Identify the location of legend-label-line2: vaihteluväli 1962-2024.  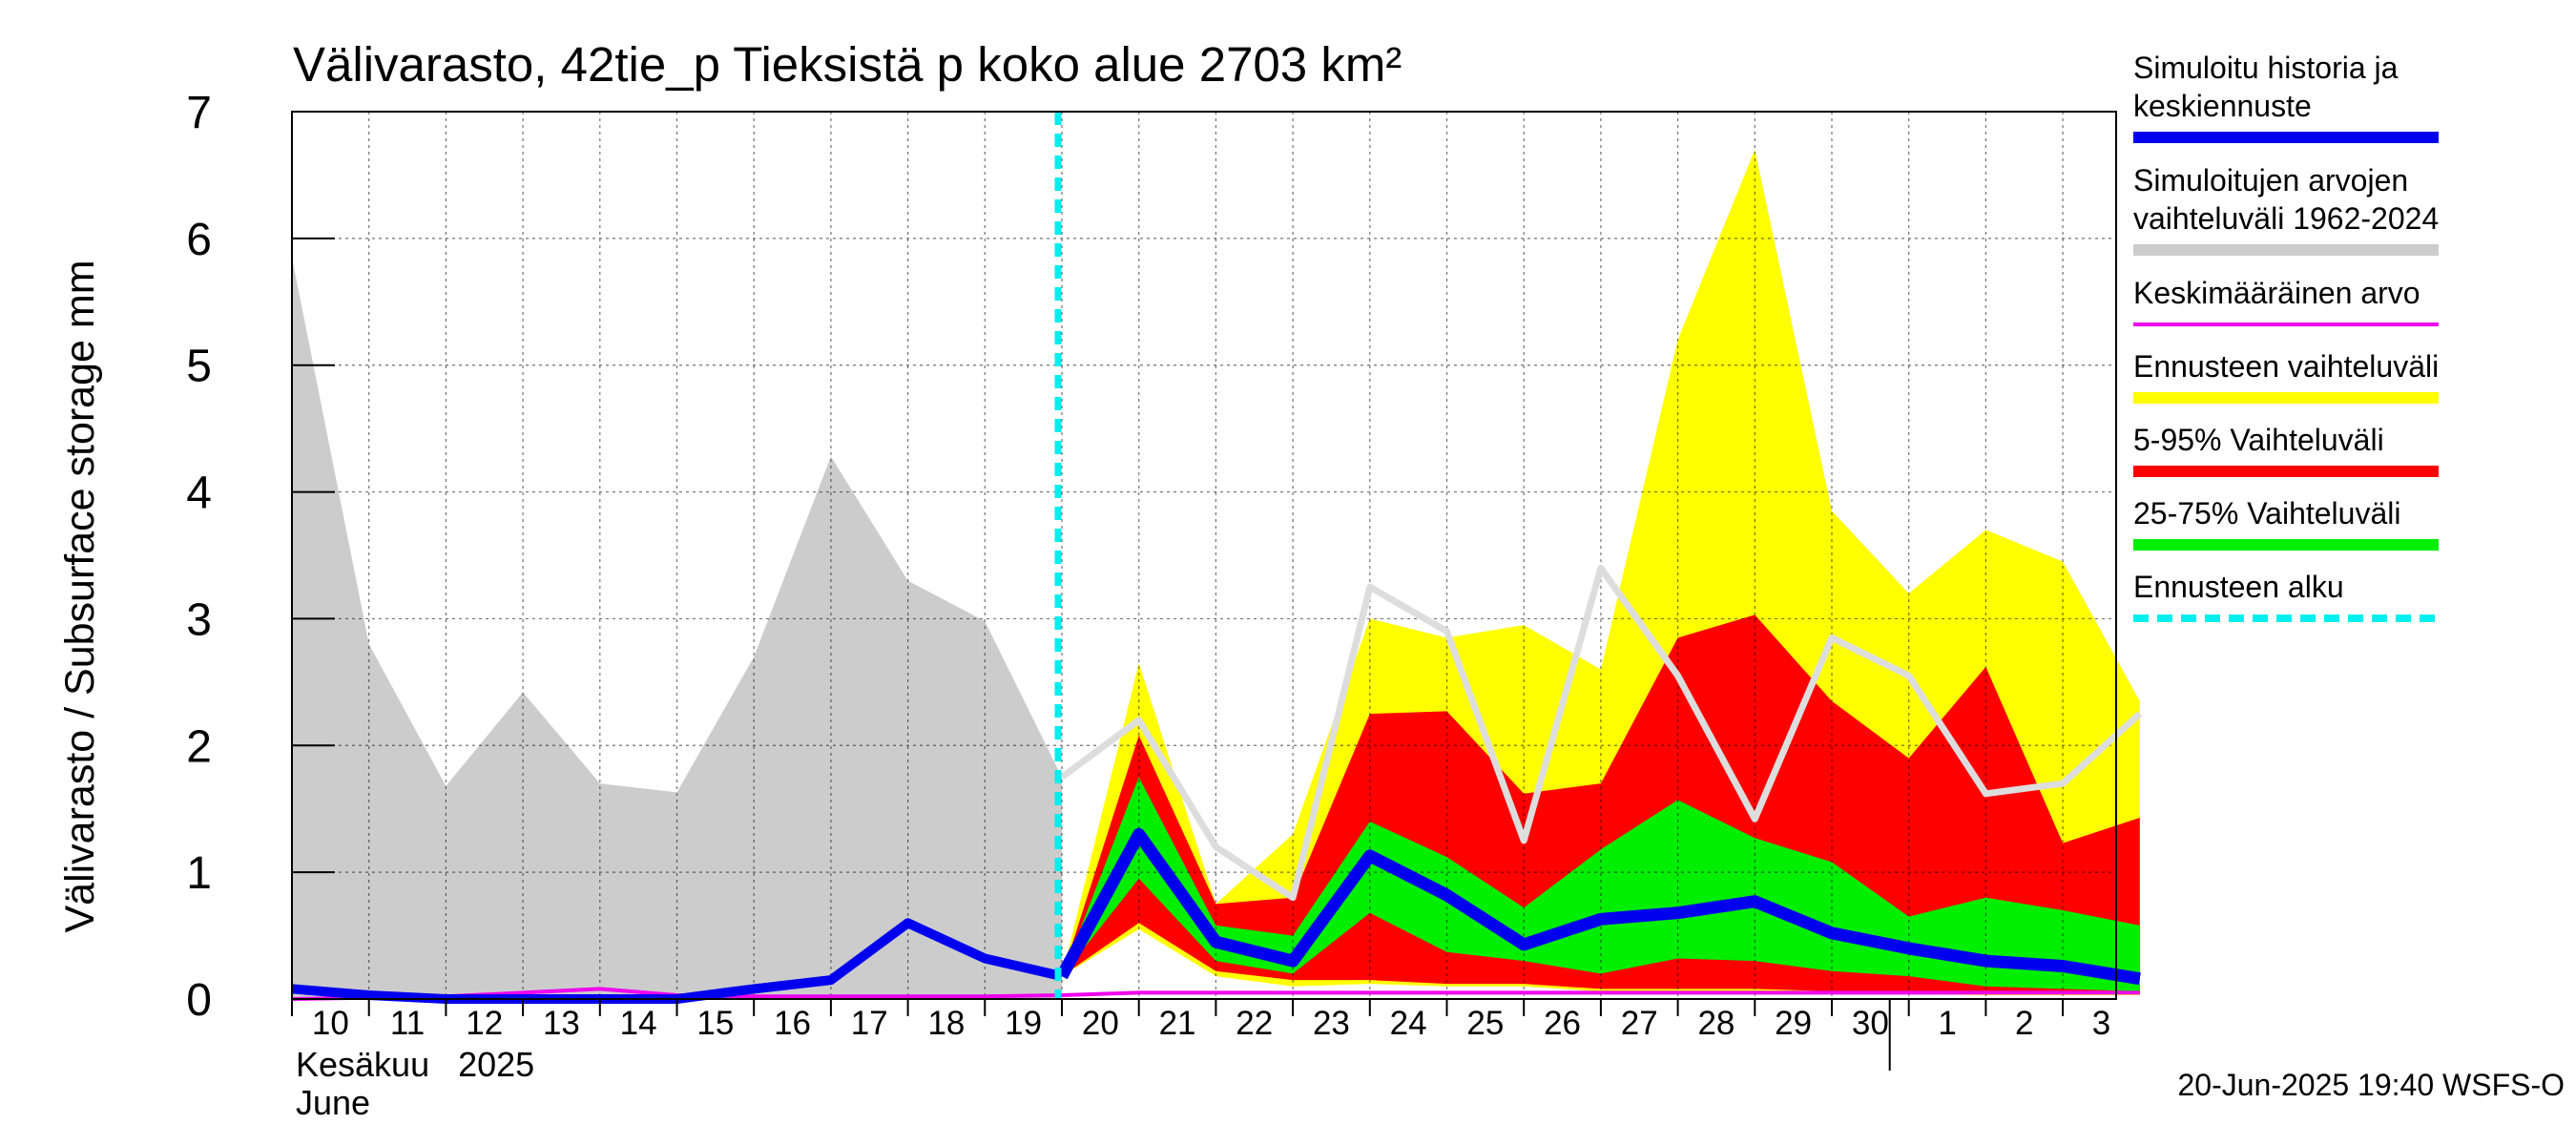
(2286, 219).